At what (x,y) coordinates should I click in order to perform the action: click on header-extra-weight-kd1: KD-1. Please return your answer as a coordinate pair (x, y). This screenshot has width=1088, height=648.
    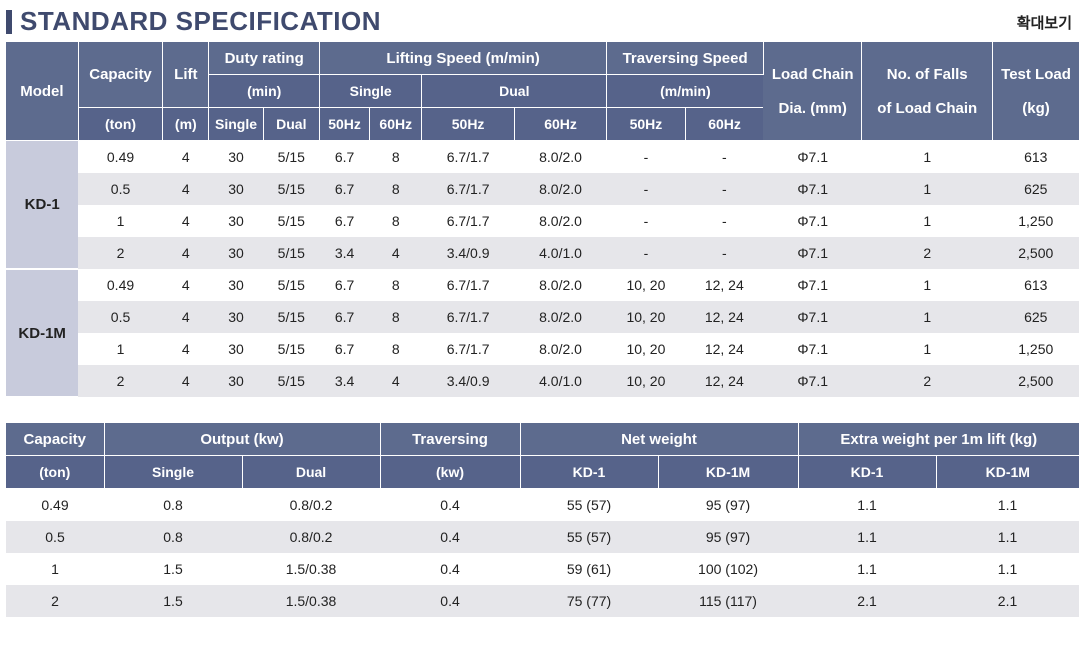
    Looking at the image, I should click on (867, 472).